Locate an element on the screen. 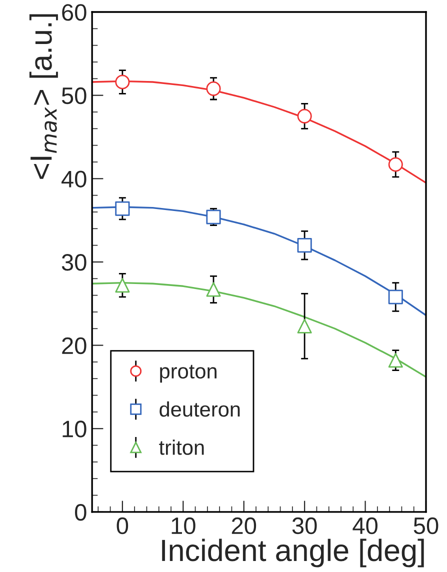 Image resolution: width=447 pixels, height=572 pixels. y-tick-label: 50 is located at coordinates (74, 95).